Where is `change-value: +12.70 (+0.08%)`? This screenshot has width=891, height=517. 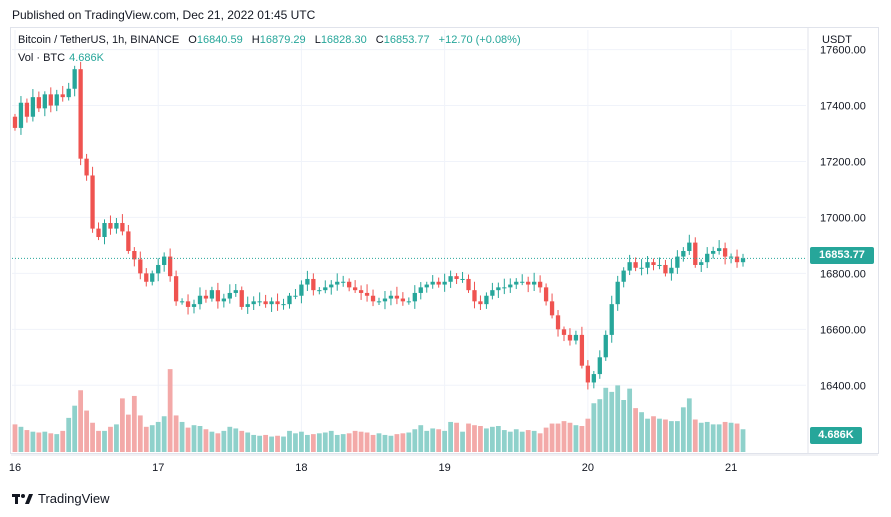 change-value: +12.70 (+0.08%) is located at coordinates (479, 40).